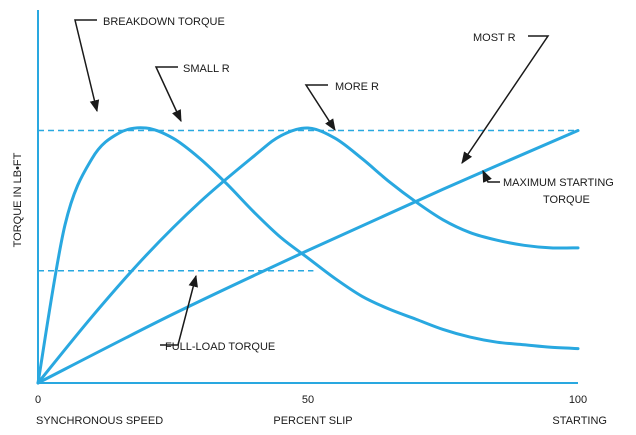 This screenshot has height=435, width=636. What do you see at coordinates (357, 87) in the screenshot?
I see `annotation-more-r: MORE R` at bounding box center [357, 87].